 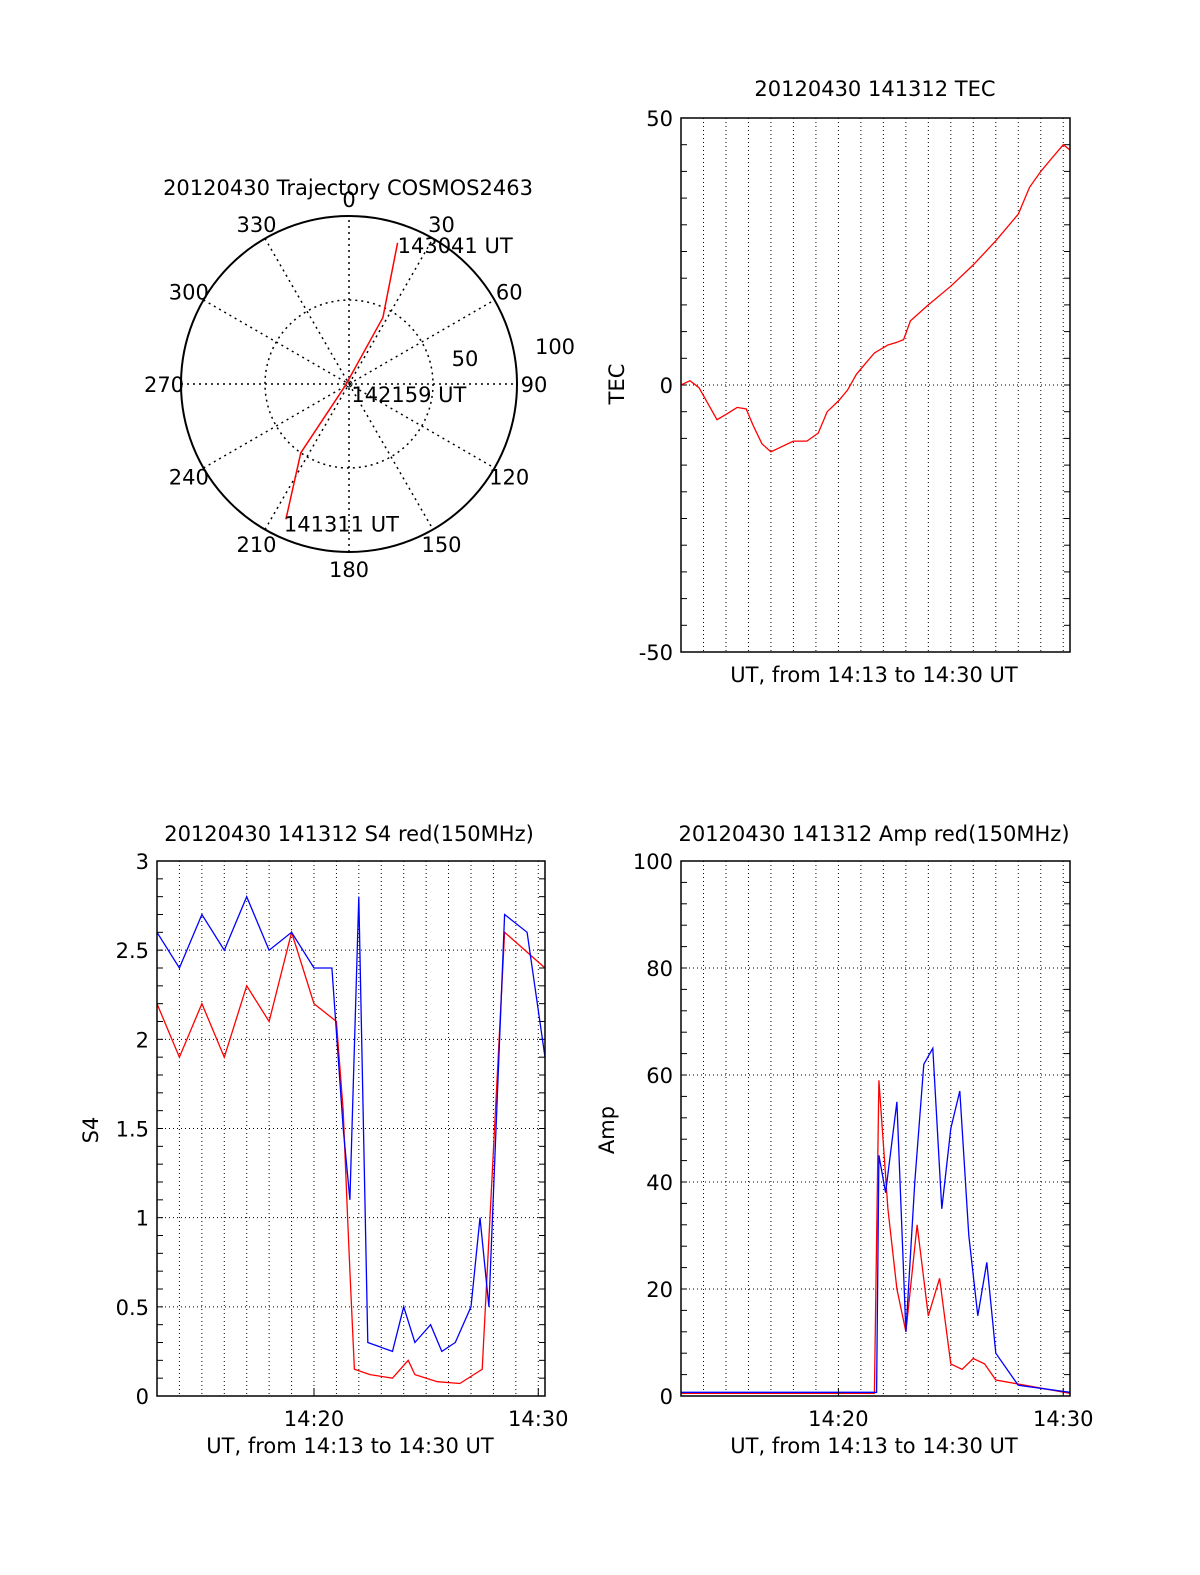 I want to click on polar-azimuth-tick: 120, so click(x=509, y=478).